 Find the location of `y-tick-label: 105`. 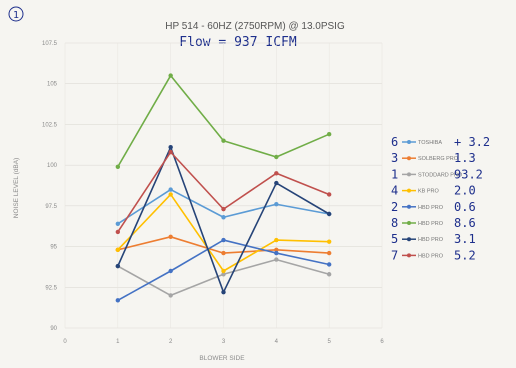

y-tick-label: 105 is located at coordinates (52, 85).